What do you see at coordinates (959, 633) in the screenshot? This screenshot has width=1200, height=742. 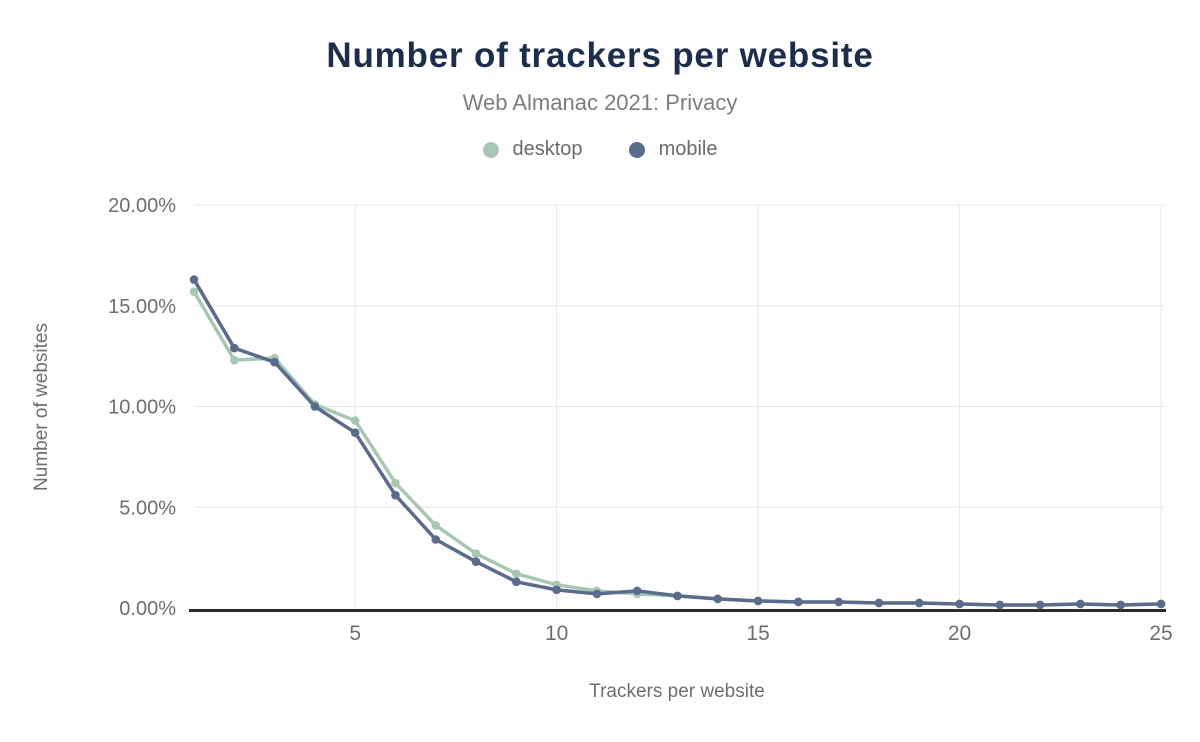 I see `x-tick-label: 20` at bounding box center [959, 633].